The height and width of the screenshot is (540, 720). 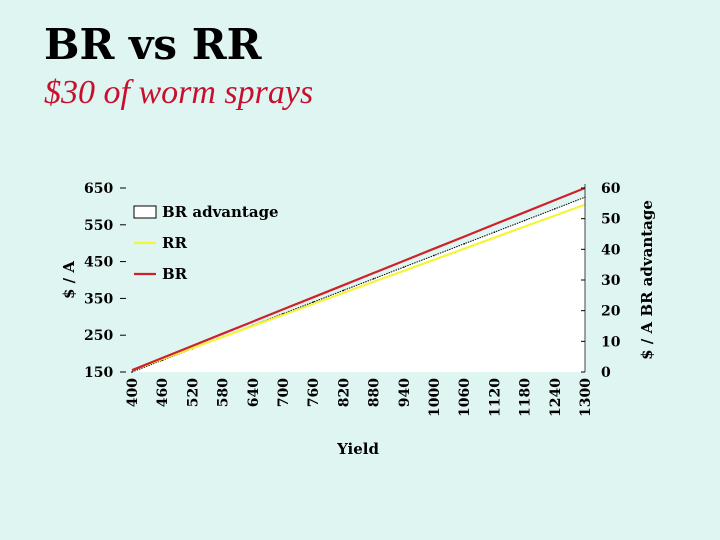 What do you see at coordinates (611, 312) in the screenshot?
I see `y2-tick-label: 20` at bounding box center [611, 312].